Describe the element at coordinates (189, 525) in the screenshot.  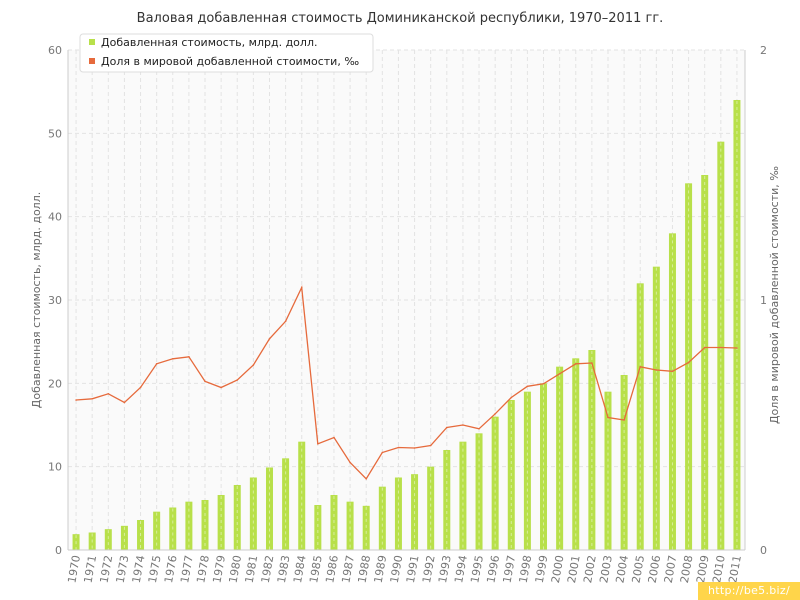
I see `bar-1977` at that location.